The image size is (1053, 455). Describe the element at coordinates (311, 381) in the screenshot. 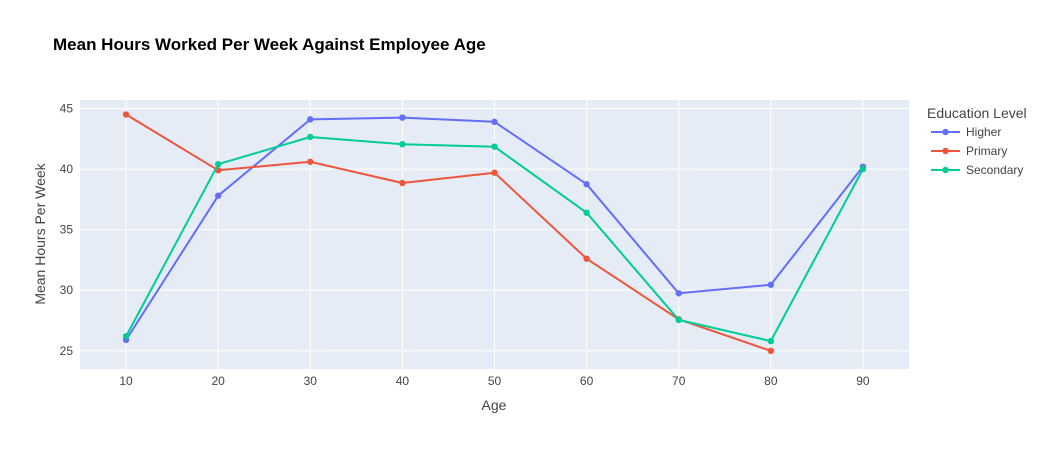

I see `x-tick-label: 30` at that location.